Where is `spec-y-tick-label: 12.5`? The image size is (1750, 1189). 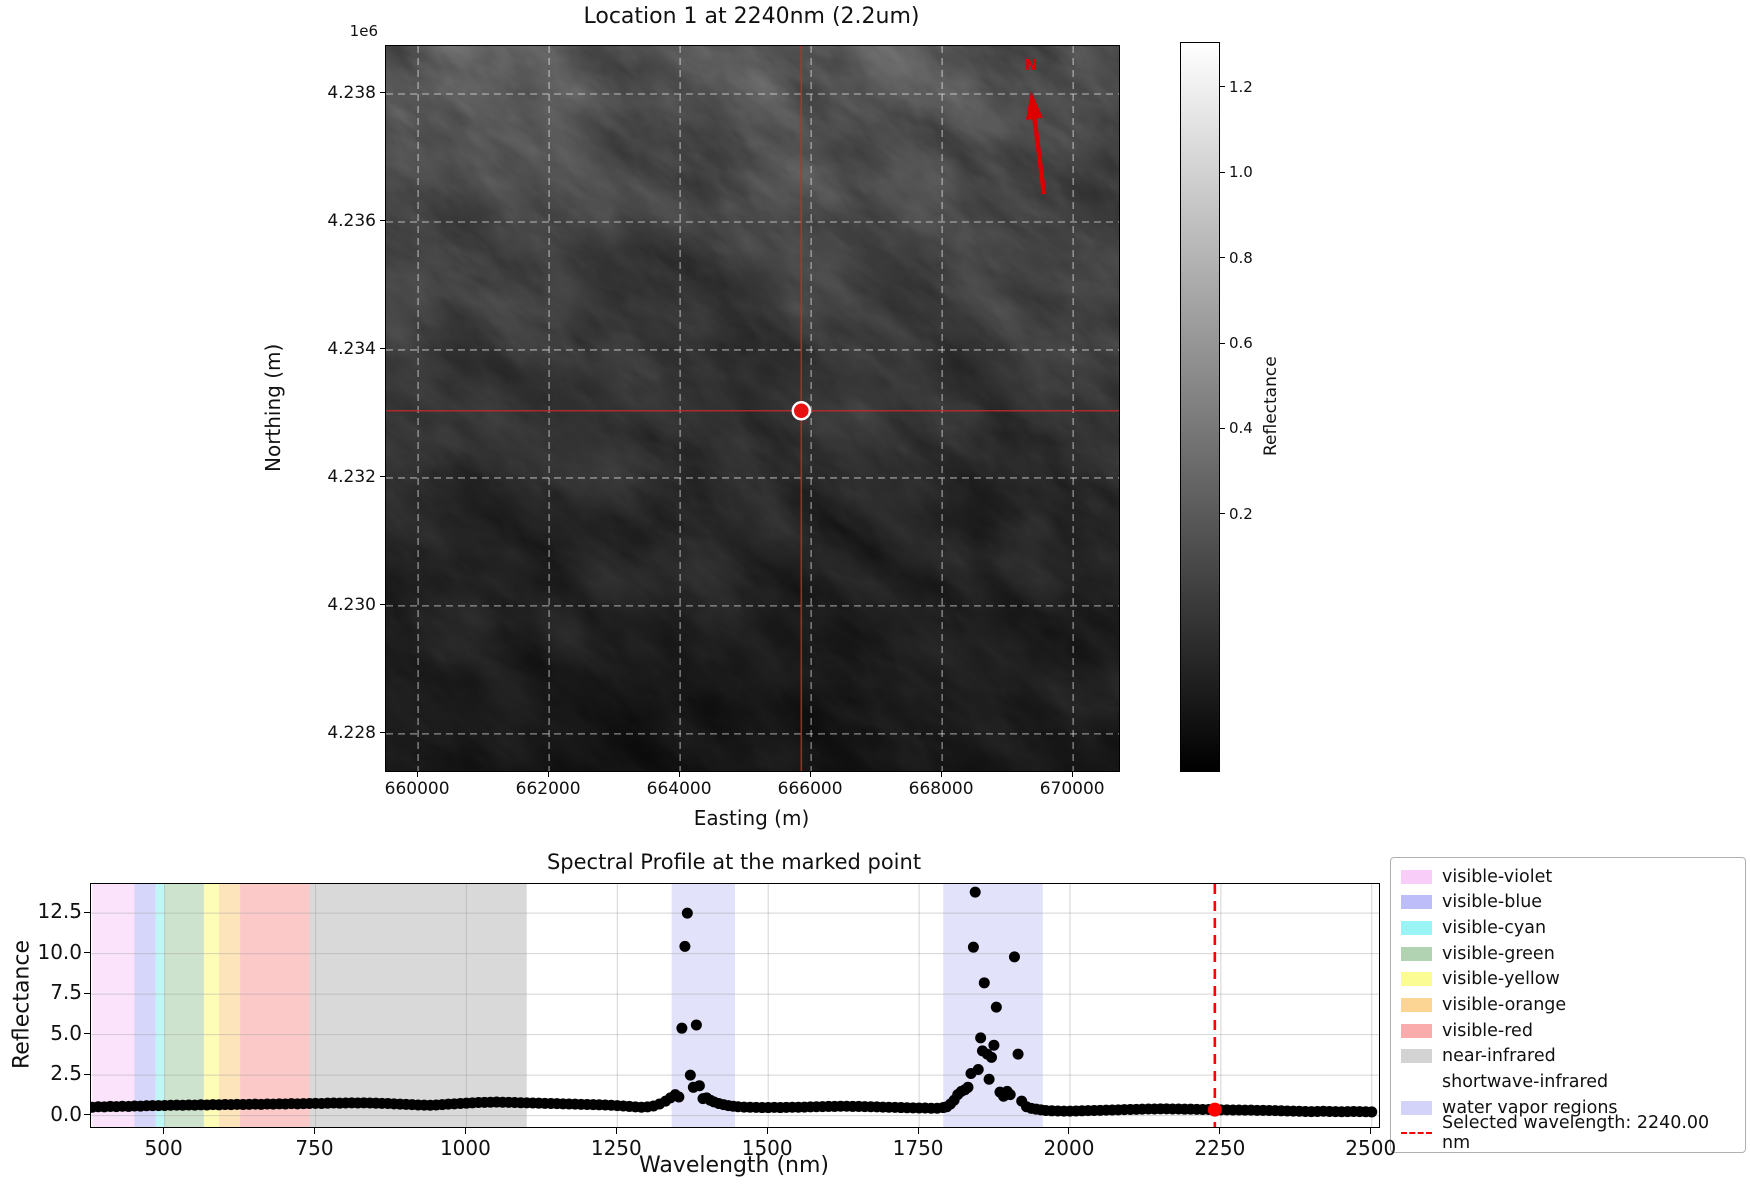 spec-y-tick-label: 12.5 is located at coordinates (59, 911).